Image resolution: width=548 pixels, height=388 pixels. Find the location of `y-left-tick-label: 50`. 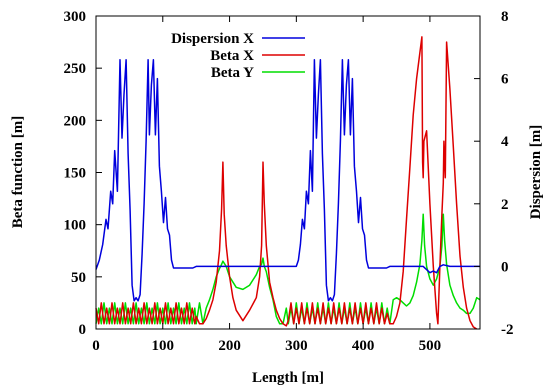

y-left-tick-label: 50 is located at coordinates (78, 278).